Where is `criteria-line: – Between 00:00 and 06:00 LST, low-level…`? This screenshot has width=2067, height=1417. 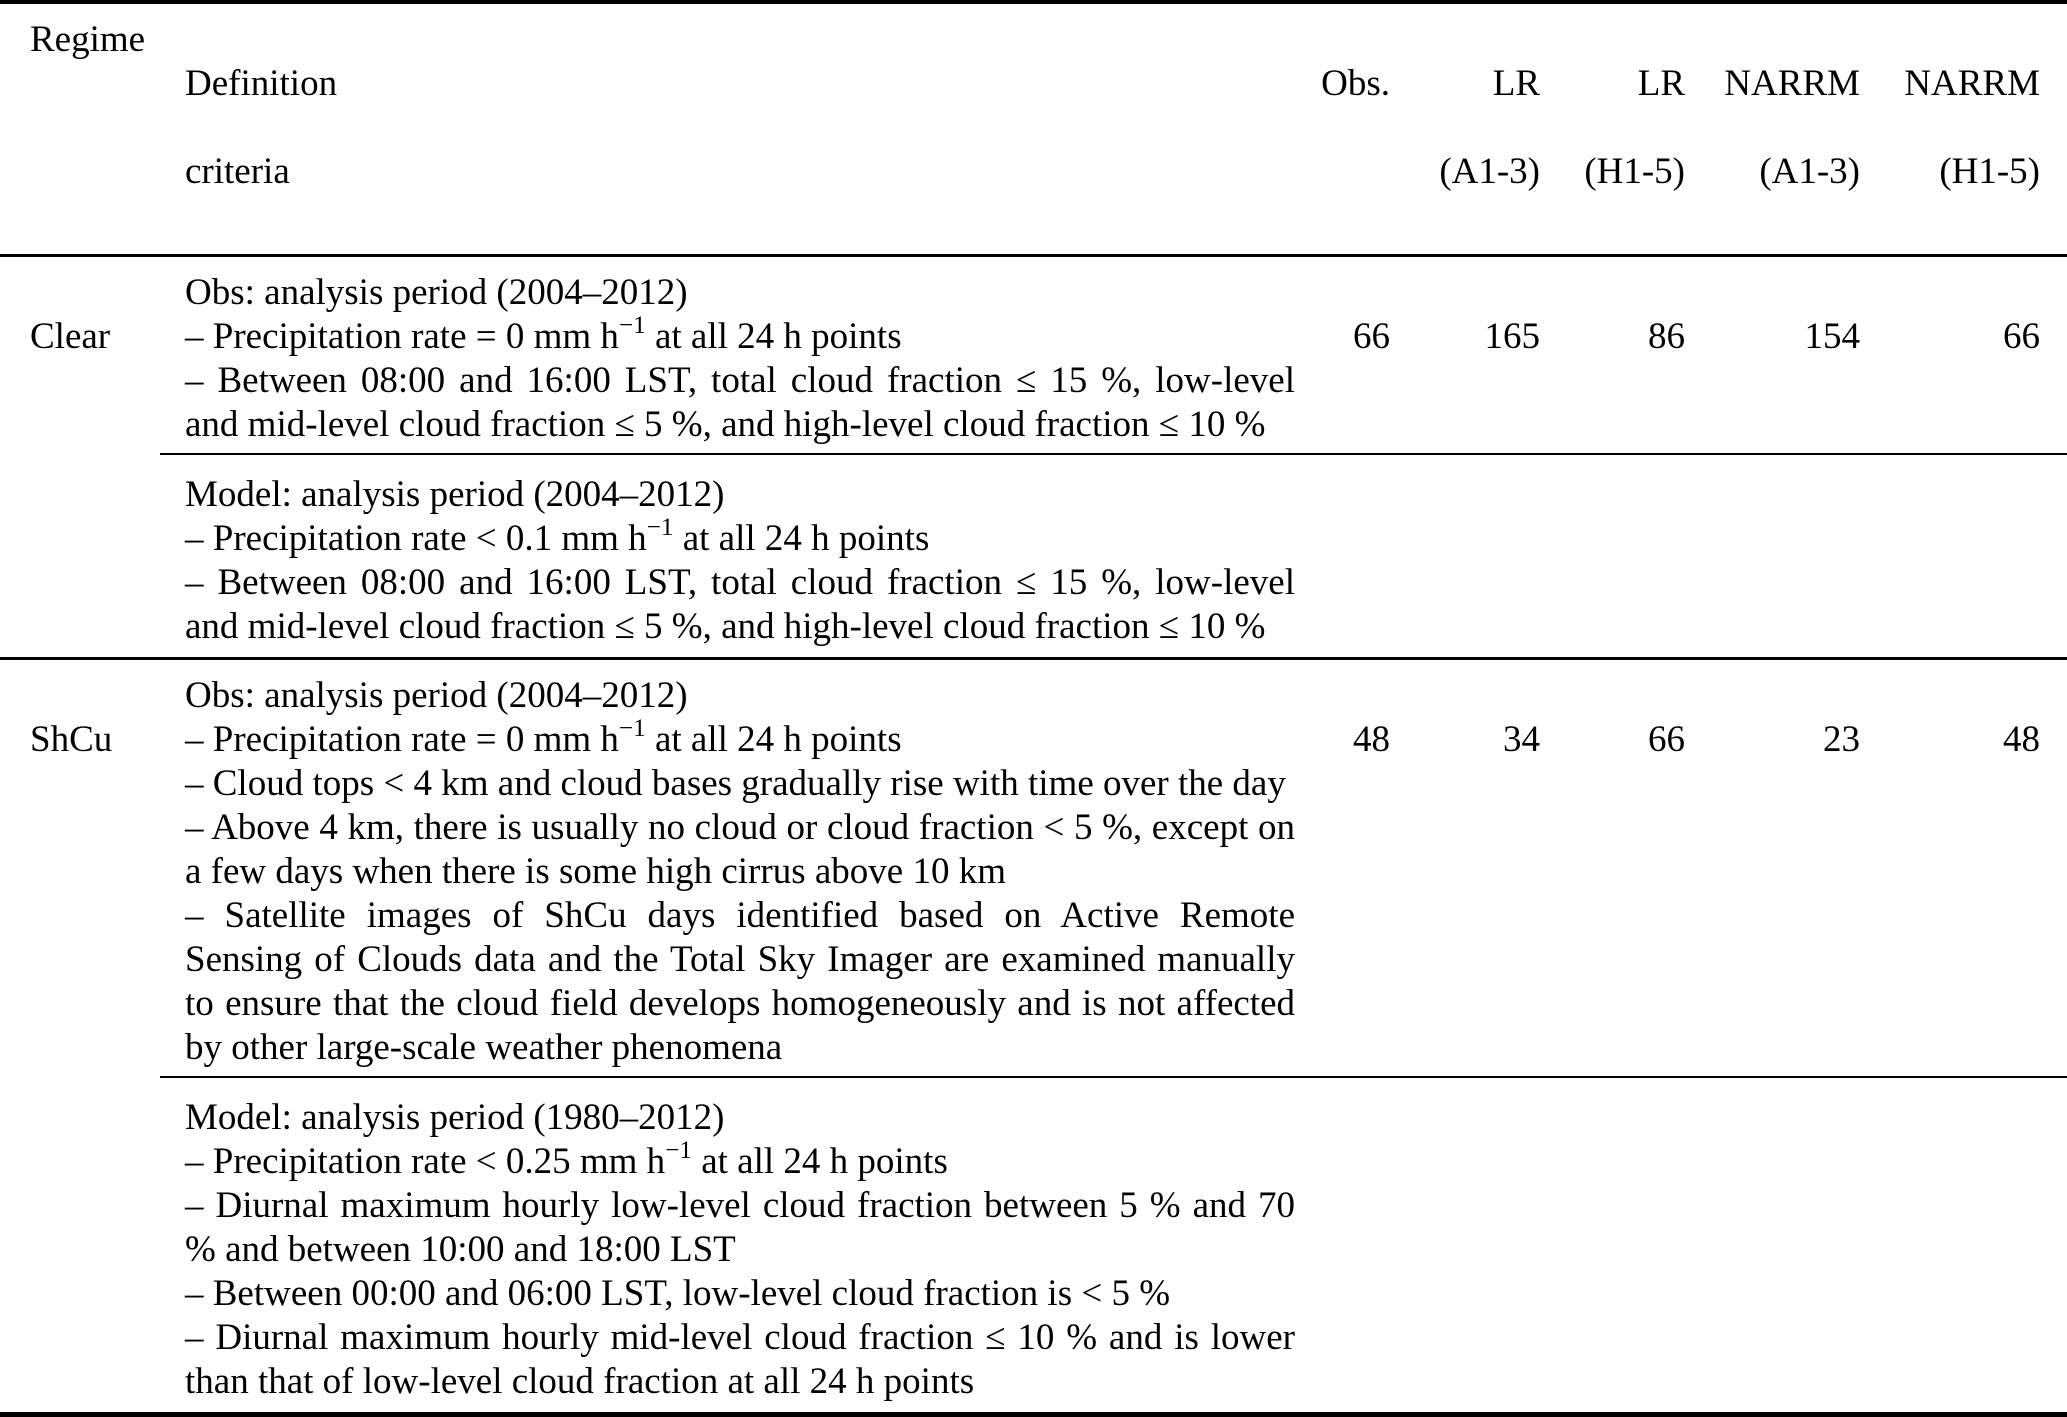 criteria-line: – Between 00:00 and 06:00 LST, low-level… is located at coordinates (678, 1293).